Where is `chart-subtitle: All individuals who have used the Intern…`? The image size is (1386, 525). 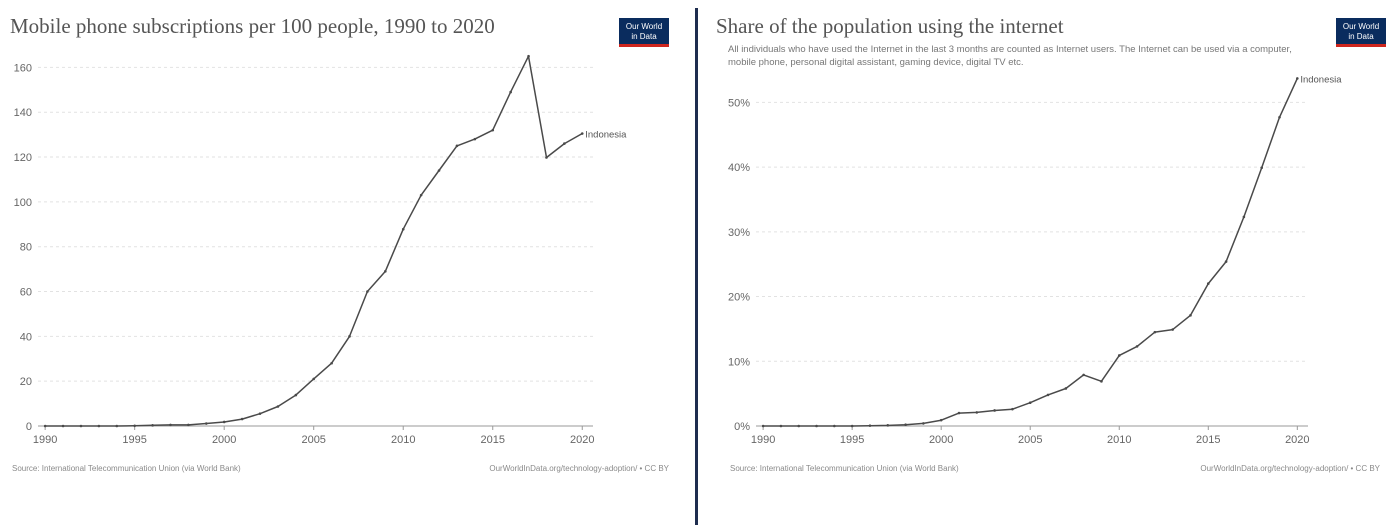 chart-subtitle: All individuals who have used the Intern… is located at coordinates (1010, 56).